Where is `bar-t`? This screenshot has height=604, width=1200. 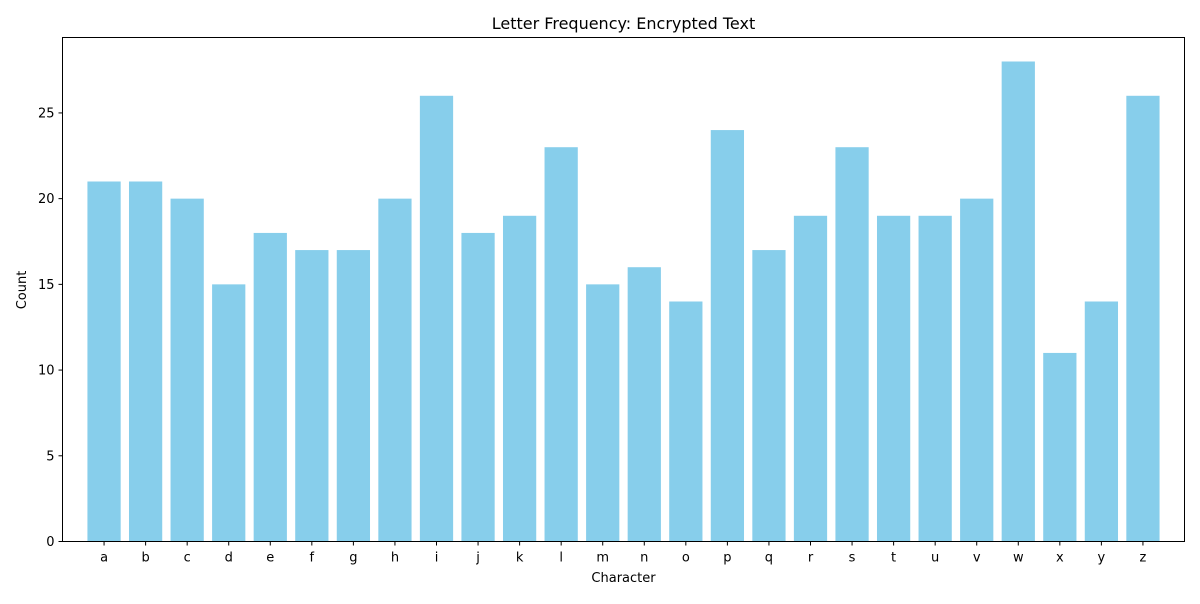
bar-t is located at coordinates (893, 378).